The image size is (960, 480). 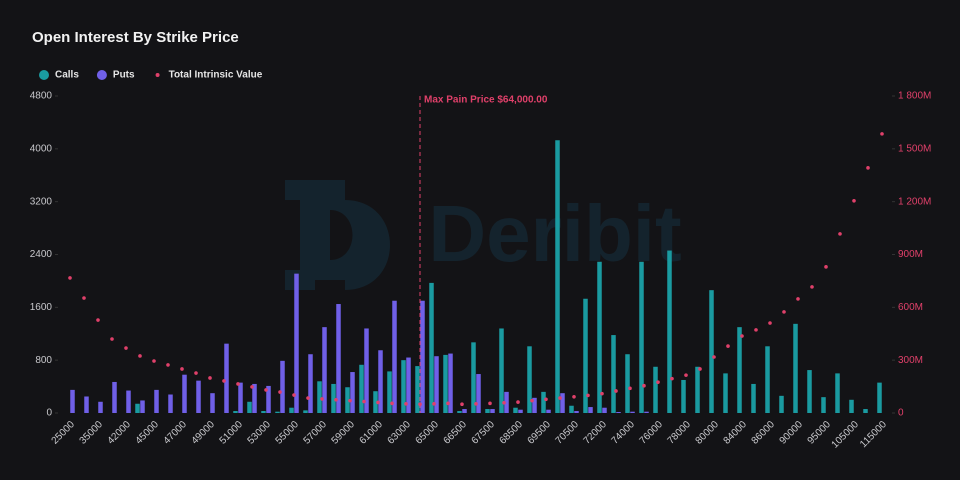 I want to click on y2-tick-label: 0, so click(x=901, y=413).